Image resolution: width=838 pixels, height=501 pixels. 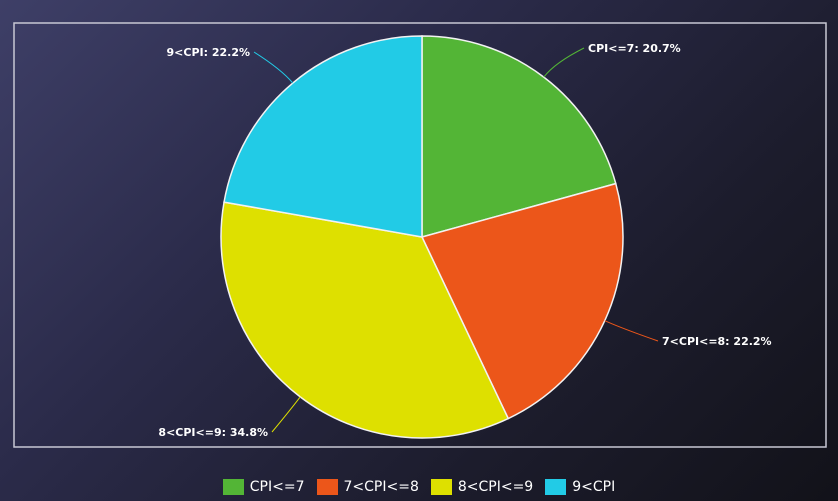 What do you see at coordinates (213, 432) in the screenshot?
I see `slice-label-cpi-8-9: 8<CPI<=9: 34.8%` at bounding box center [213, 432].